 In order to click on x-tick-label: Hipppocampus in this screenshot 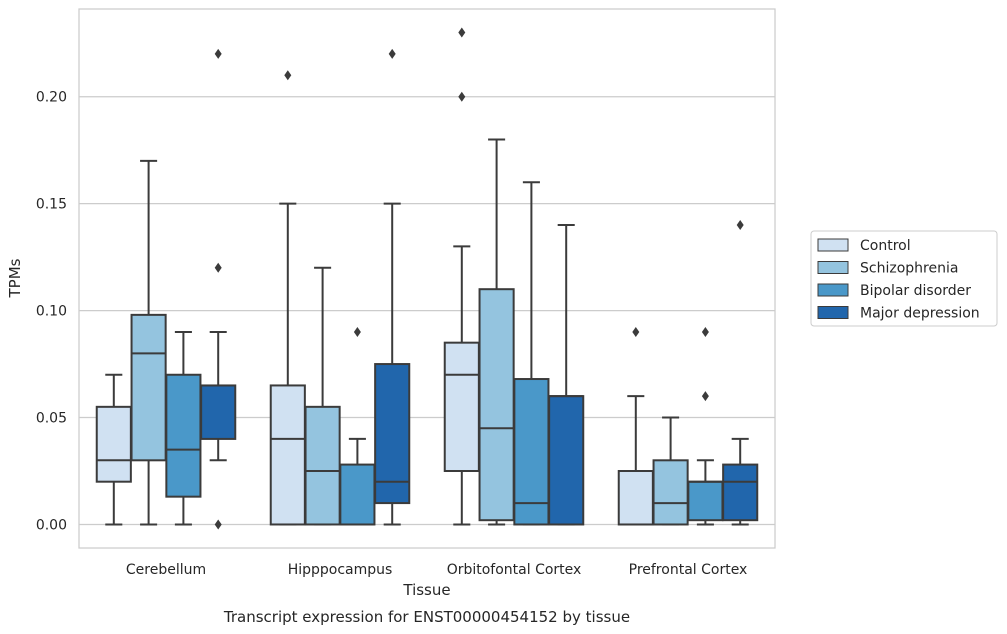, I will do `click(340, 570)`.